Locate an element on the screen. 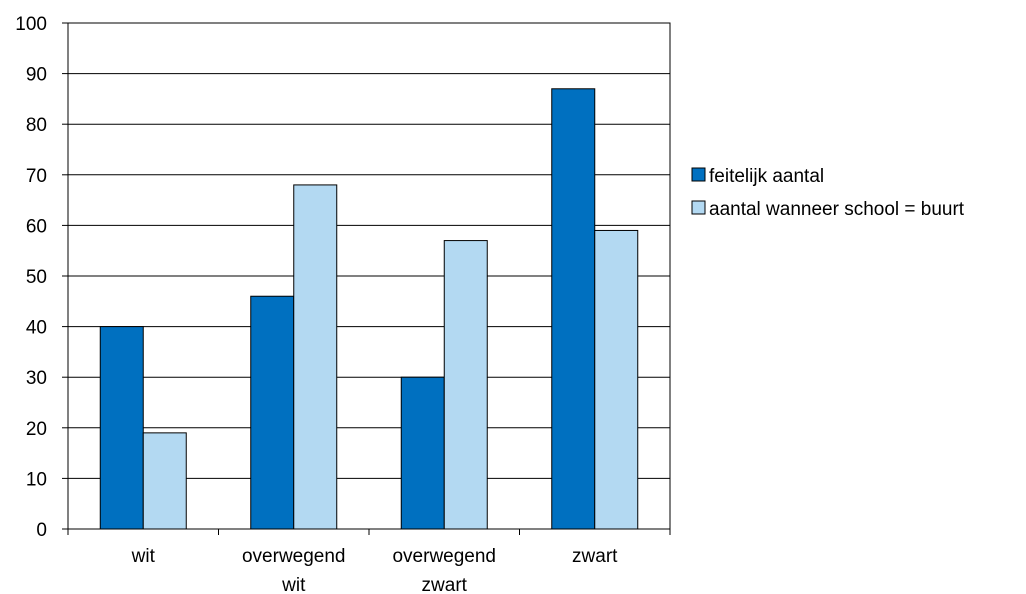 This screenshot has width=1026, height=594. y-tick-label: 10 is located at coordinates (36, 479).